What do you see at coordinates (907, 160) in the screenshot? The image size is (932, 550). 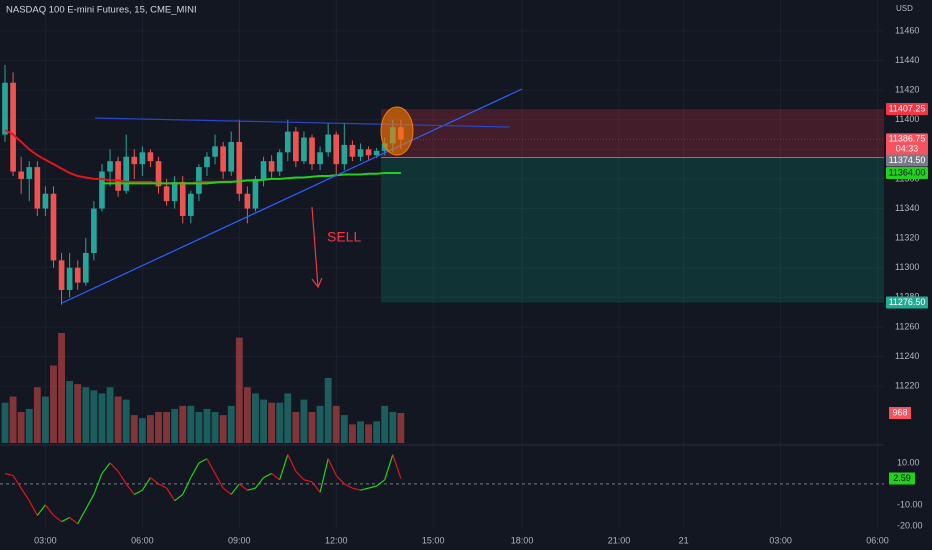 I see `price-tag-label: 11374.50` at bounding box center [907, 160].